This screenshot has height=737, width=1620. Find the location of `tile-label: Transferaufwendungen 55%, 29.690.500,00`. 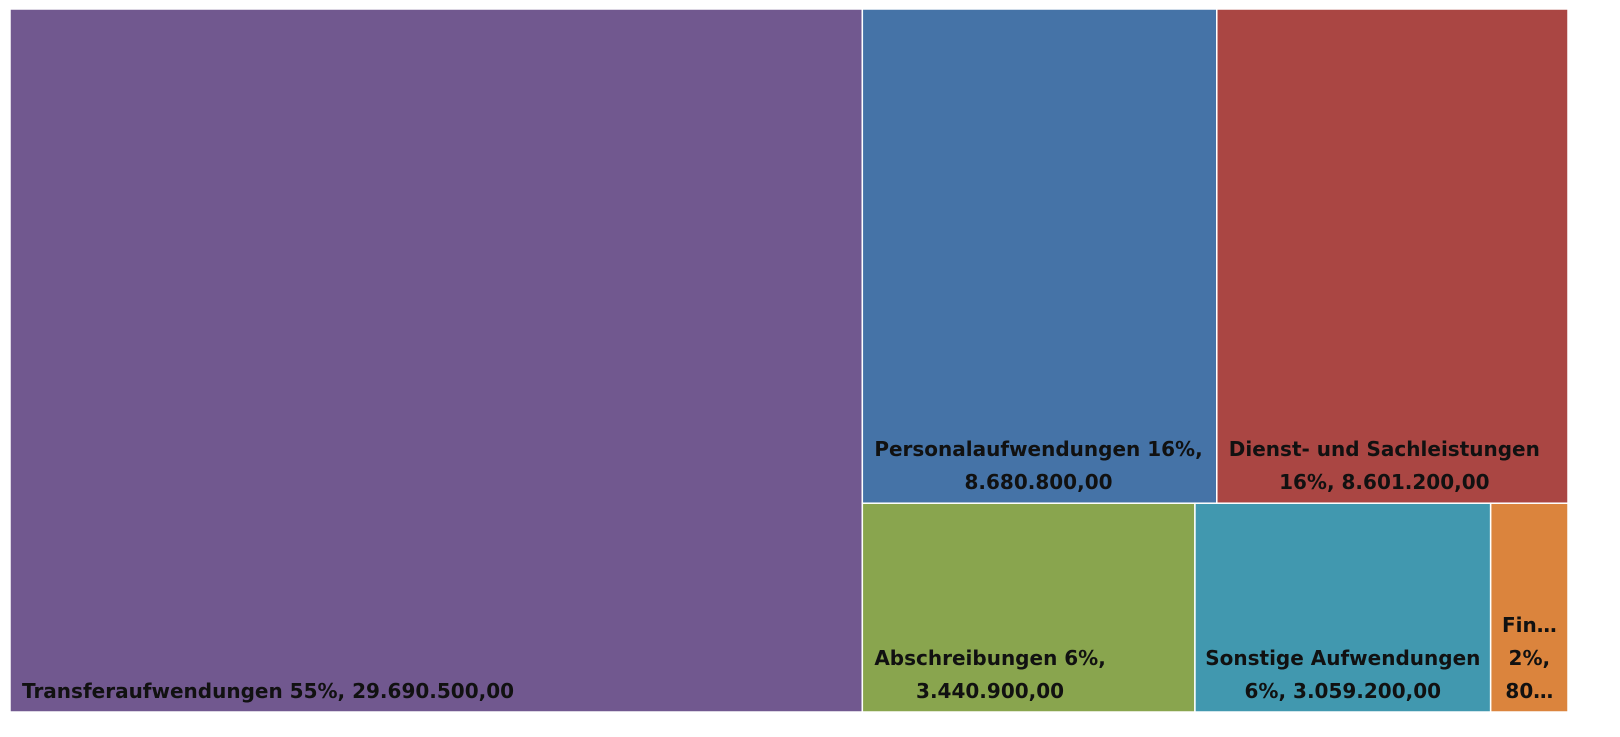

tile-label: Transferaufwendungen 55%, 29.690.500,00 is located at coordinates (268, 691).